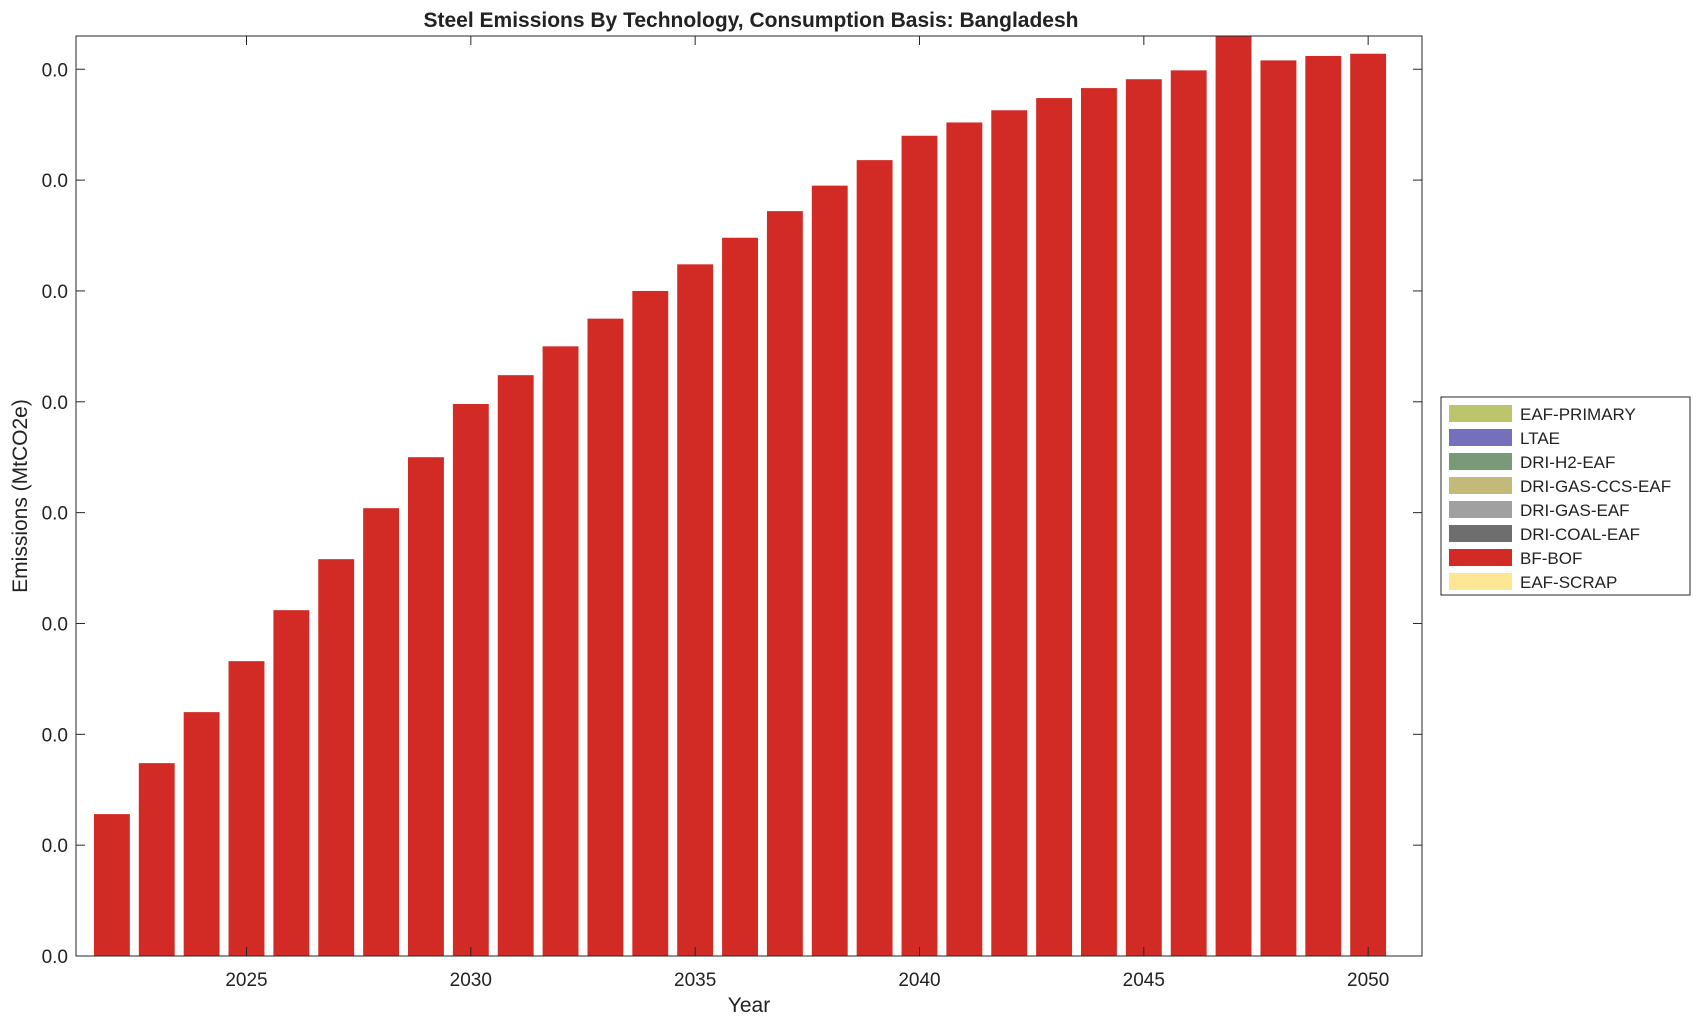 Image resolution: width=1696 pixels, height=1026 pixels. Describe the element at coordinates (605, 637) in the screenshot. I see `bar-bf-bof-2033` at that location.